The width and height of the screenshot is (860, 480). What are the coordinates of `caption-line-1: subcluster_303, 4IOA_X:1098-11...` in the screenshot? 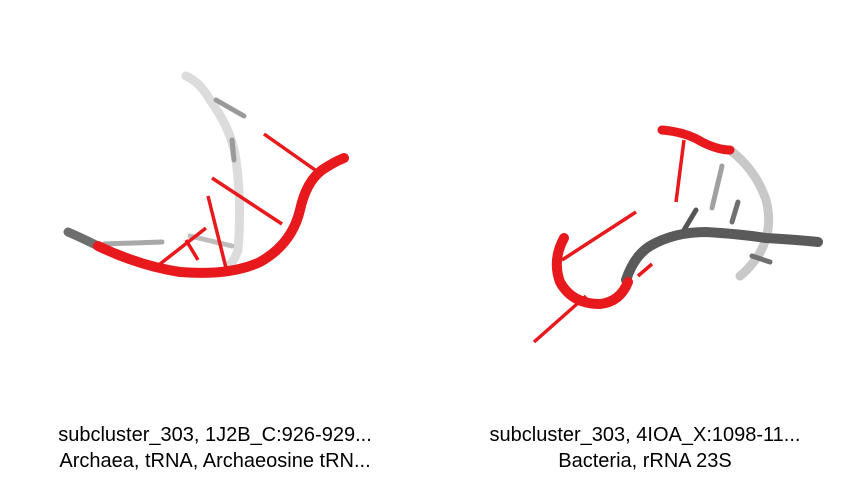 It's located at (645, 435).